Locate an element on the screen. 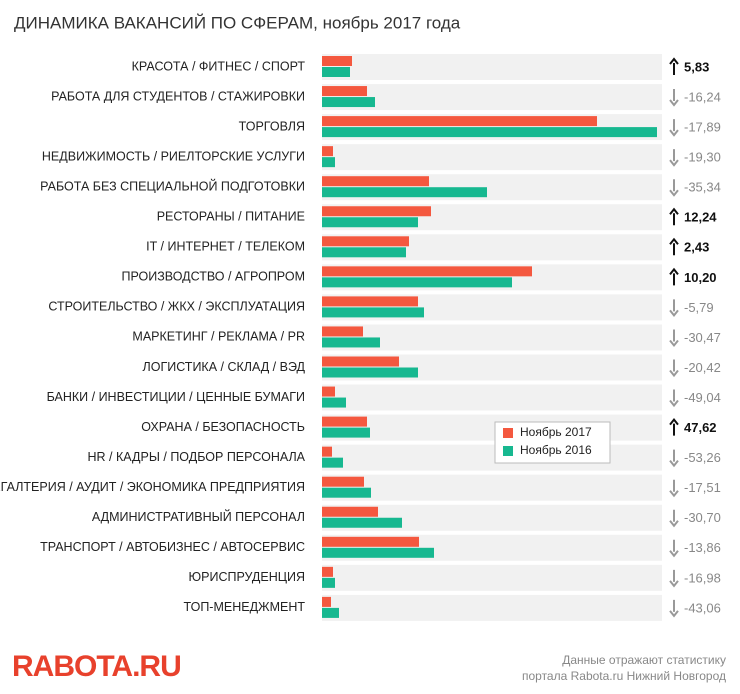  source-note: портала Rabota.ru Нижний Новгород is located at coordinates (624, 676).